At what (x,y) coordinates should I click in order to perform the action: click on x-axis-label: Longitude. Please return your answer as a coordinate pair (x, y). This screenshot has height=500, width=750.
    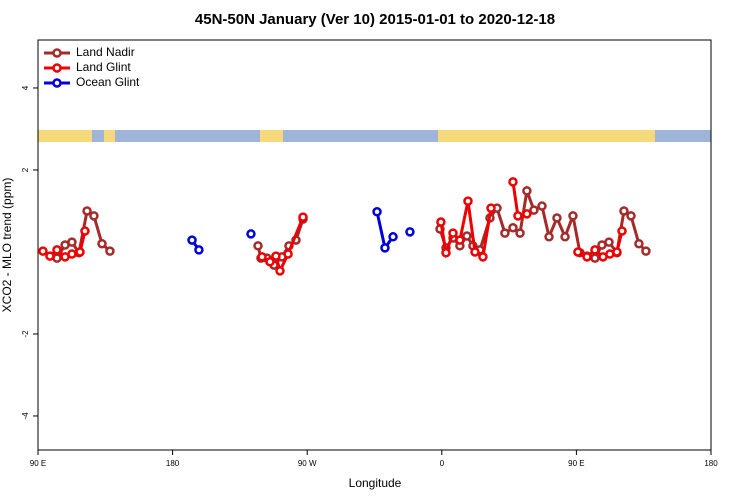
    Looking at the image, I should click on (375, 483).